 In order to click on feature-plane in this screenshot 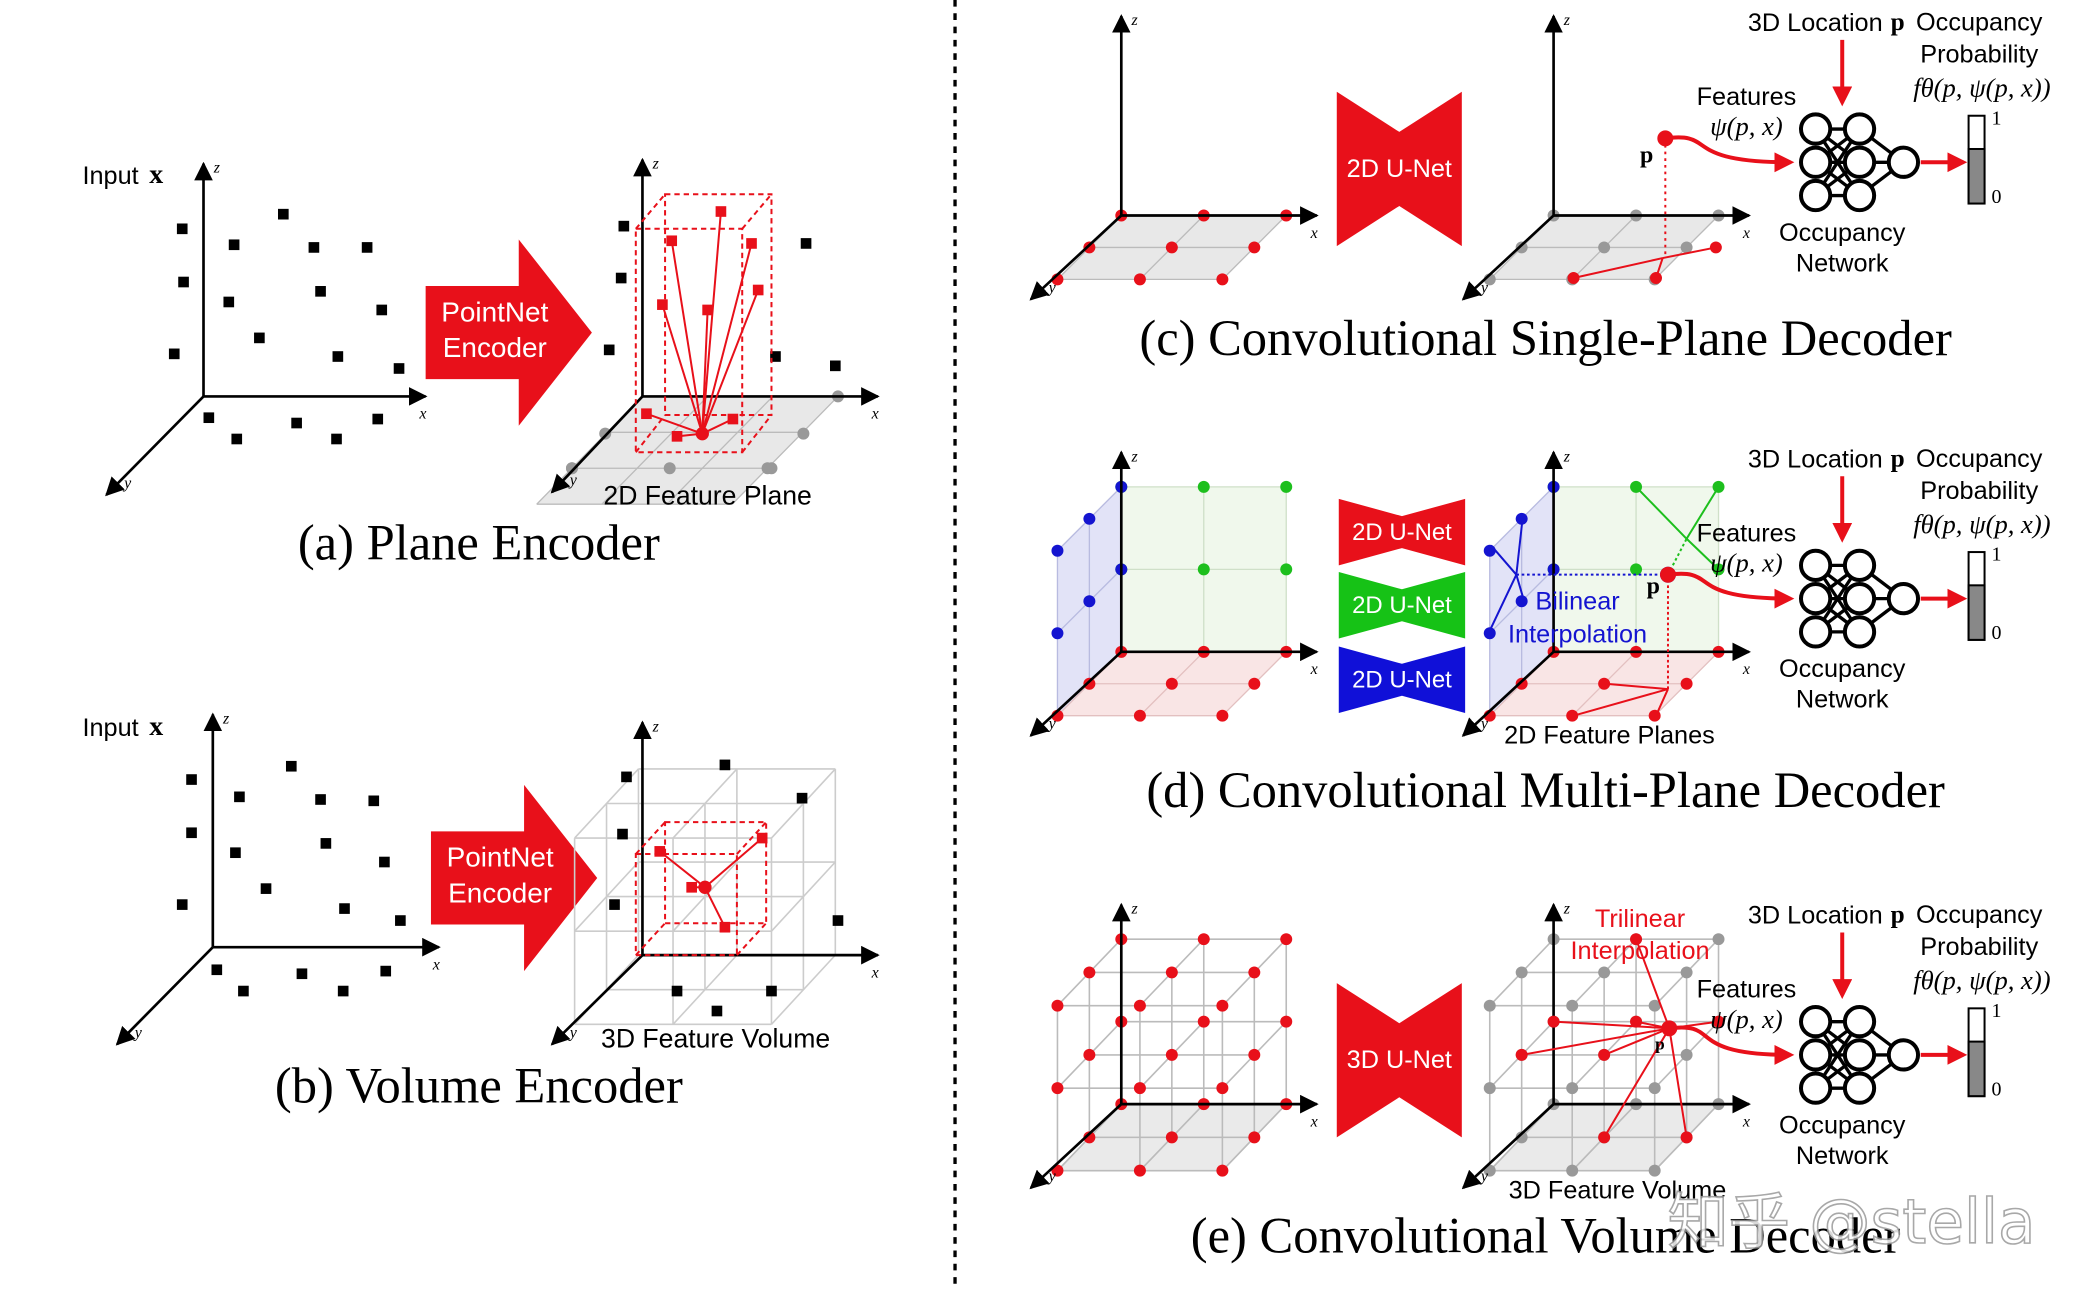, I will do `click(687, 450)`.